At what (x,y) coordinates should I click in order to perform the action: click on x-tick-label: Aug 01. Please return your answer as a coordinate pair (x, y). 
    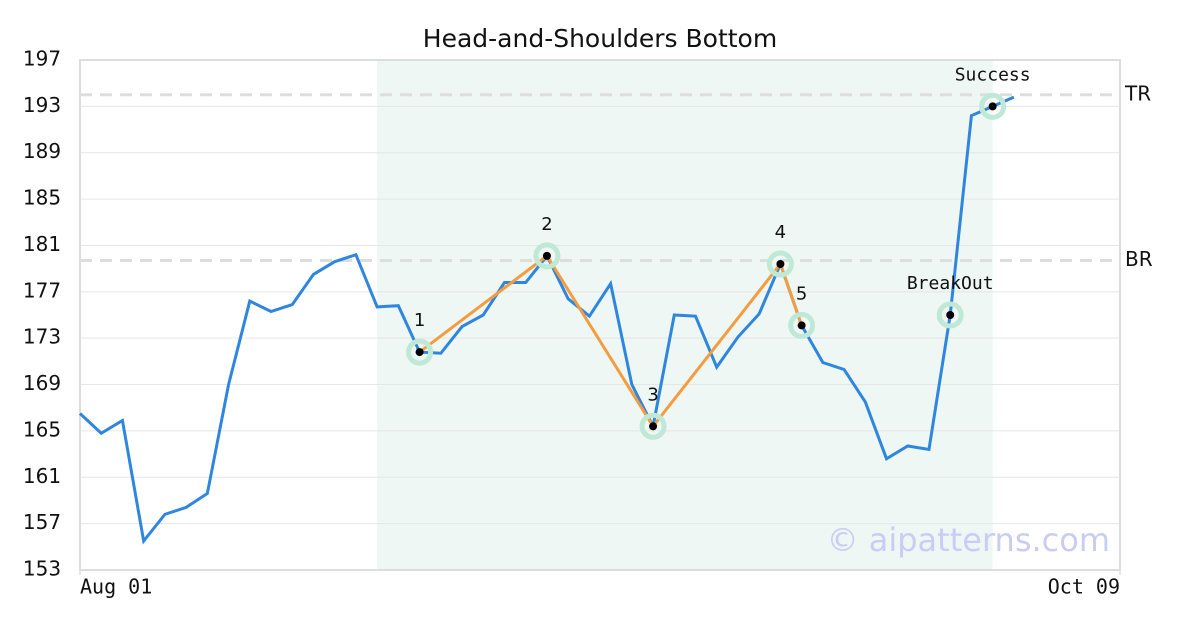
    Looking at the image, I should click on (116, 587).